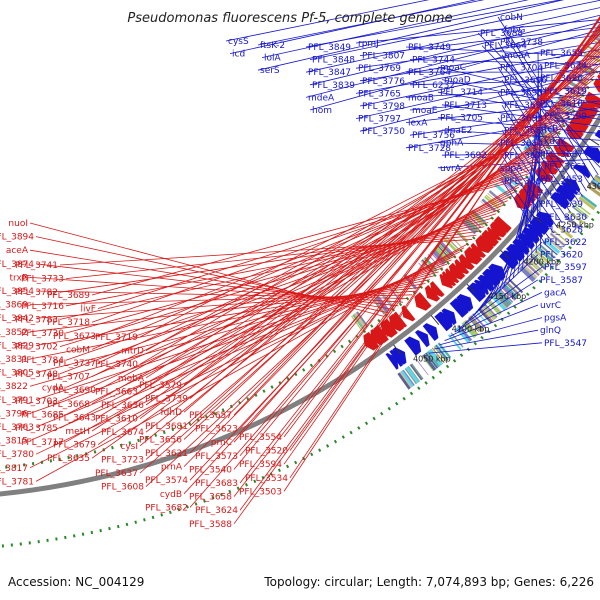 The height and width of the screenshot is (600, 600). What do you see at coordinates (418, 124) in the screenshot?
I see `forward-gene-label: lexA` at bounding box center [418, 124].